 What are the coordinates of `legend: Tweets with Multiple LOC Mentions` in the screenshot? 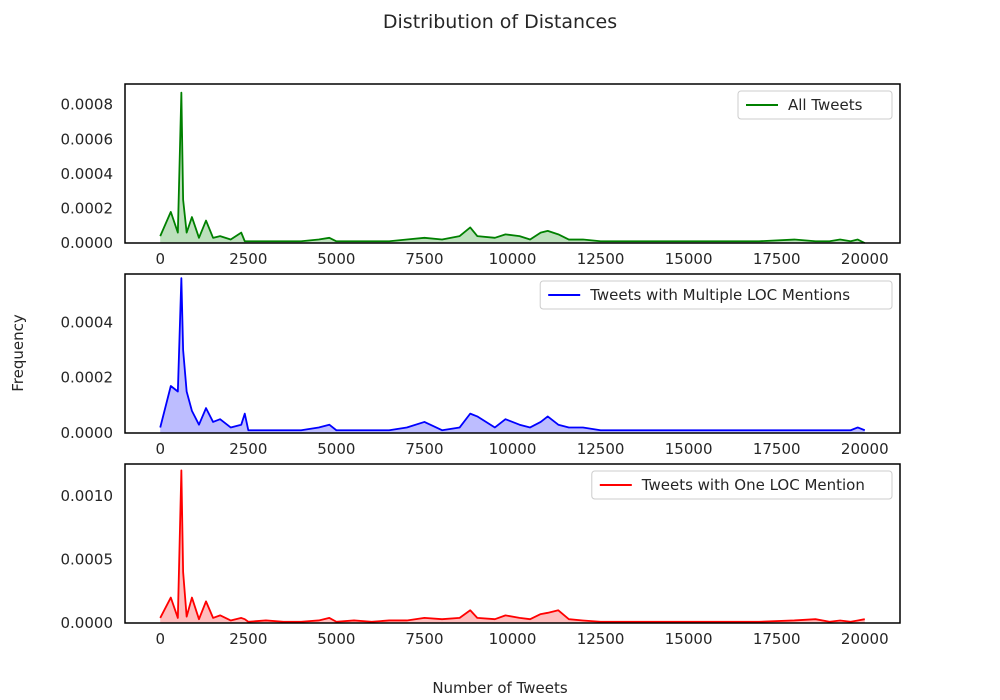 It's located at (716, 295).